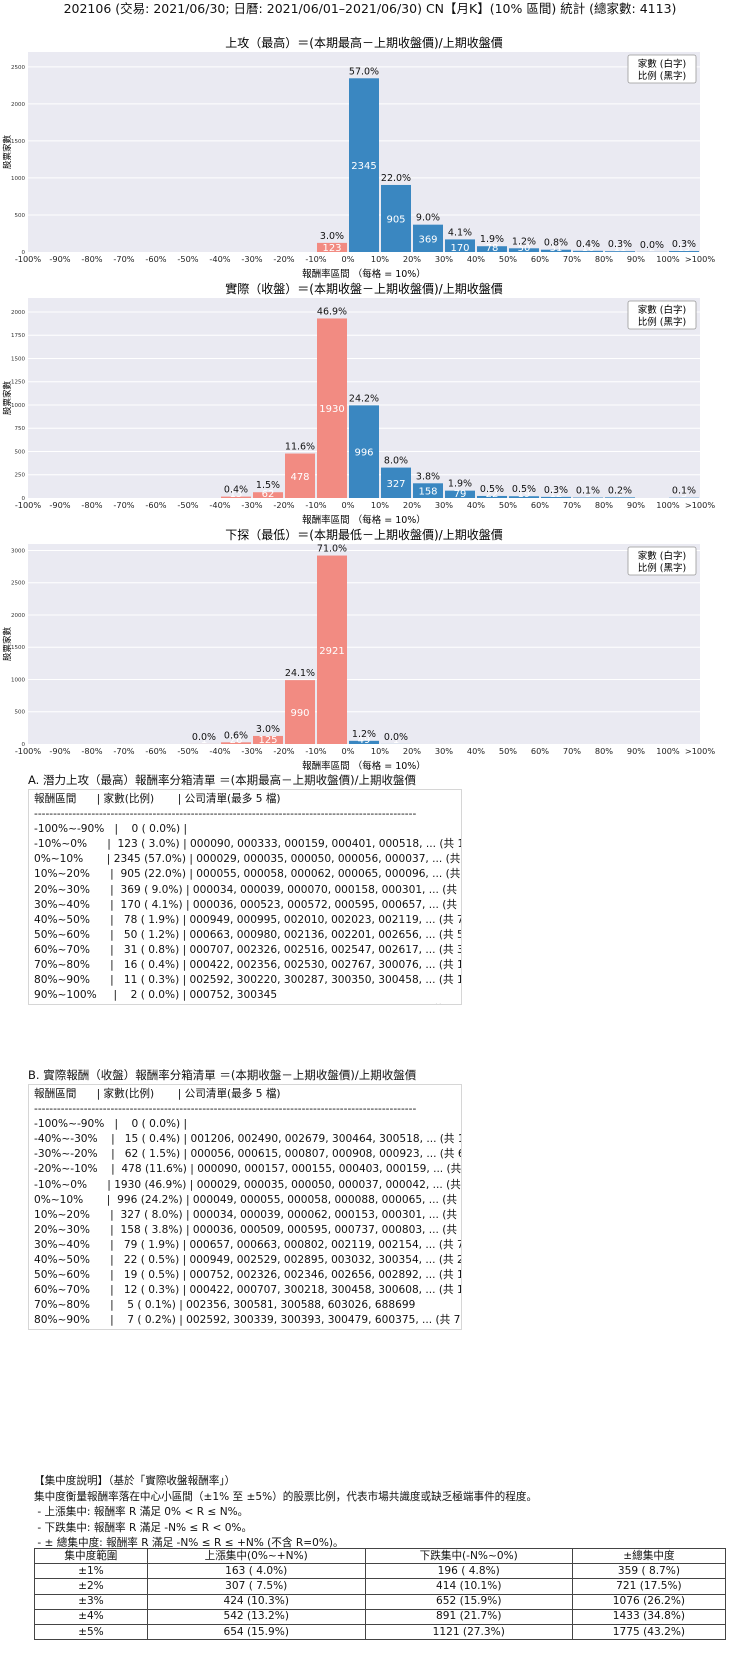 The image size is (740, 1660). Describe the element at coordinates (620, 490) in the screenshot. I see `bar-percent-label: 0.2%` at that location.